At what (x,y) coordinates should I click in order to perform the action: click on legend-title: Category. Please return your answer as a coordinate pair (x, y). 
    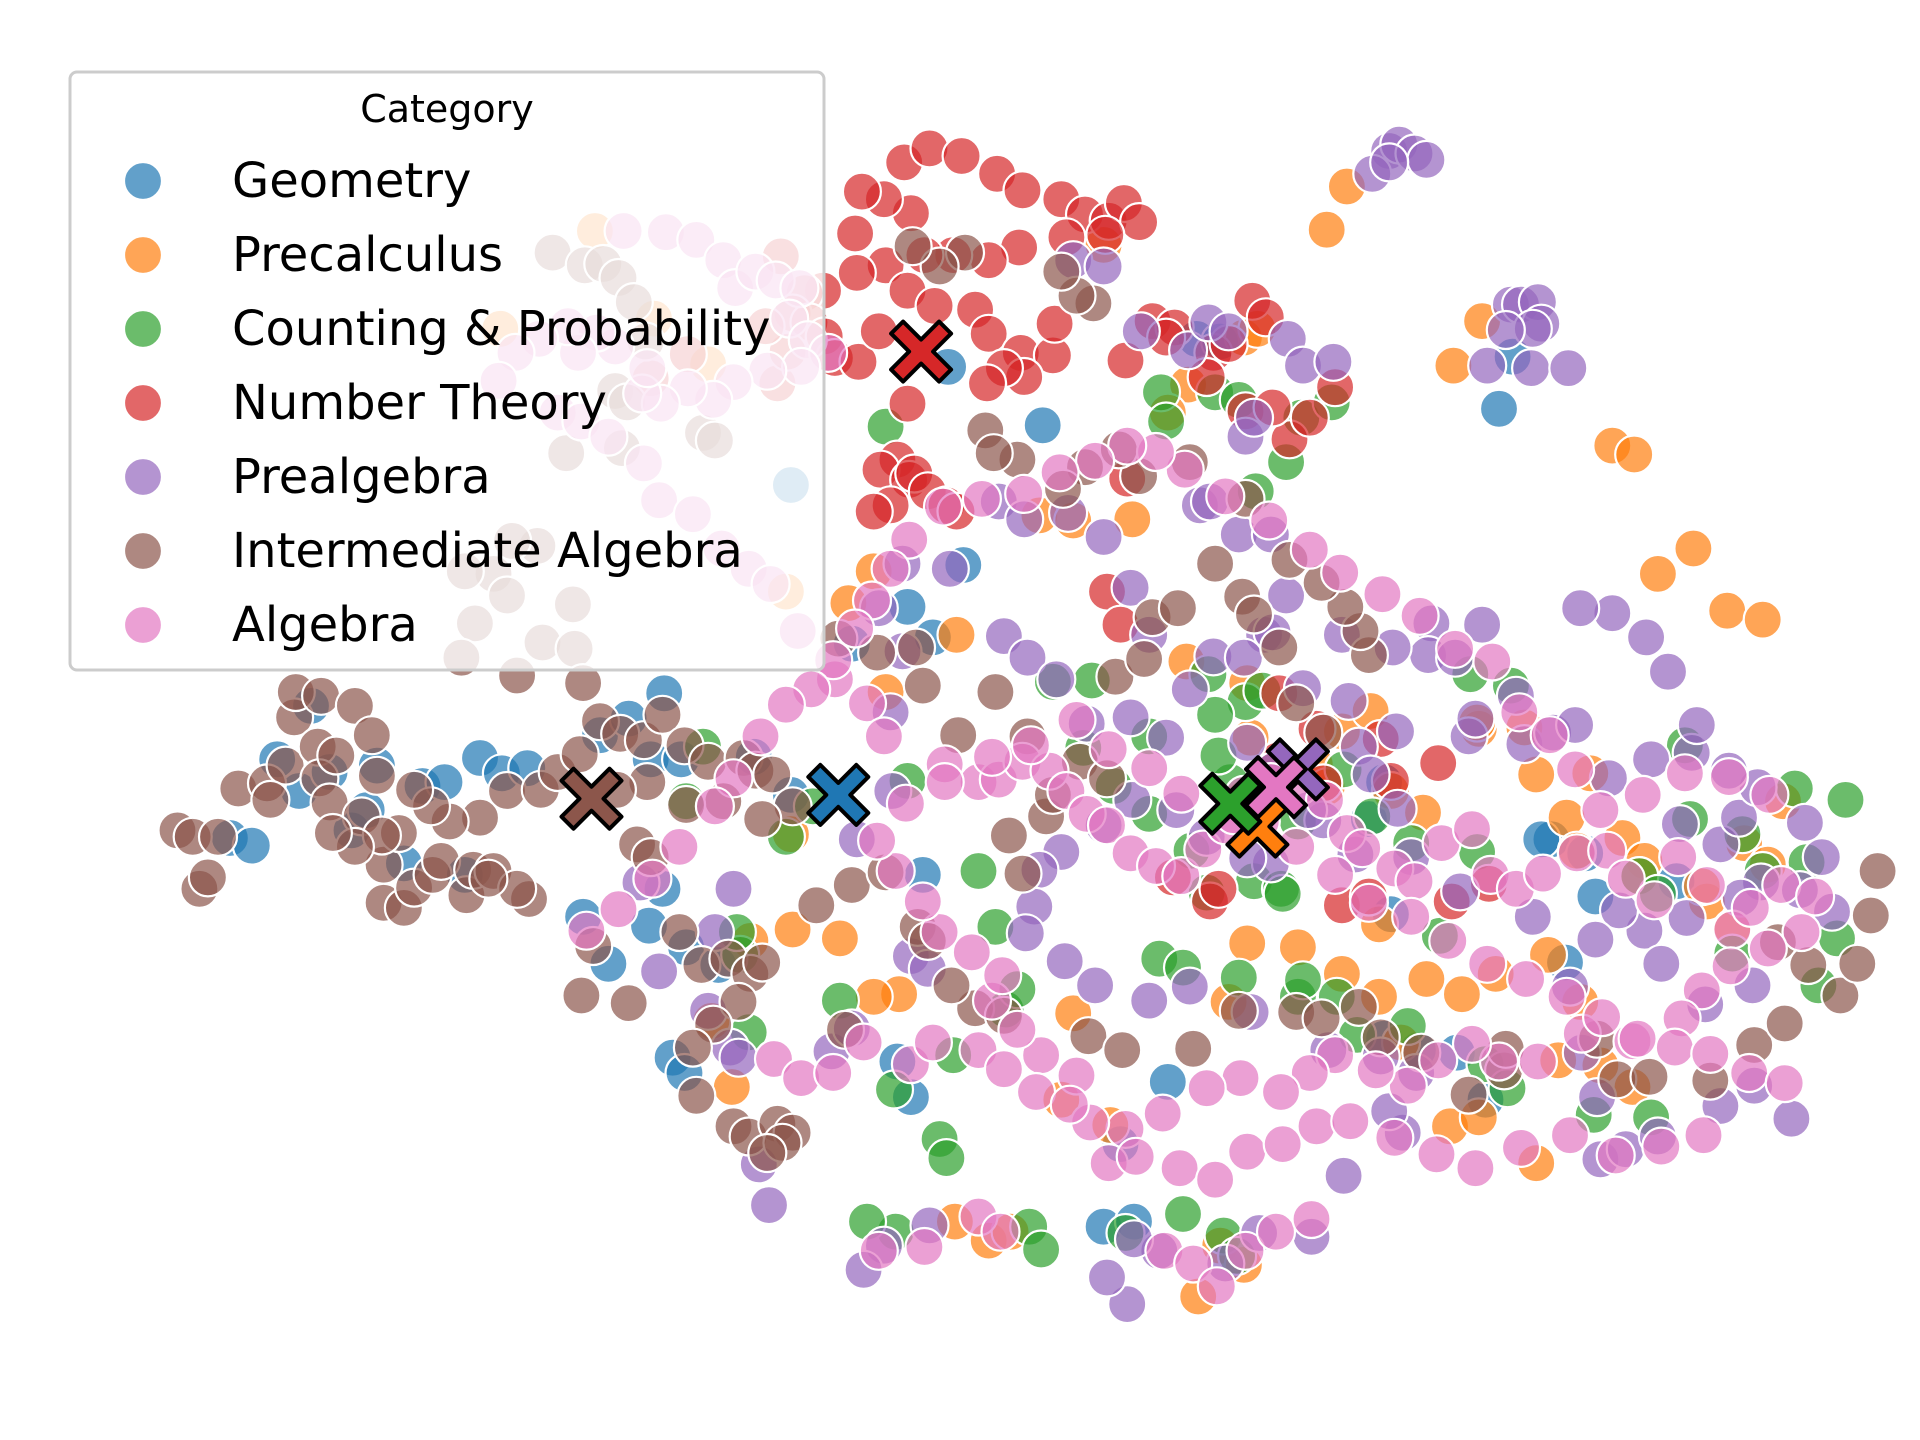
    Looking at the image, I should click on (447, 109).